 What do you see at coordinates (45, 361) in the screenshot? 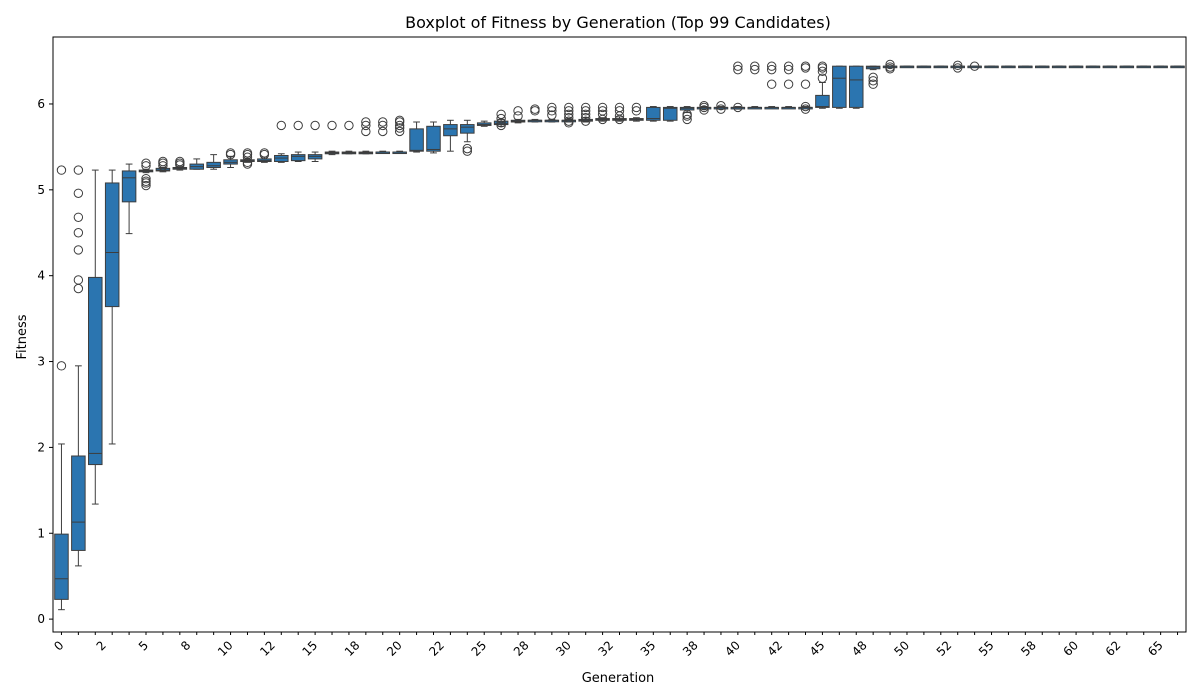
I see `y-axis: 0 1 2 3 4 5 6` at bounding box center [45, 361].